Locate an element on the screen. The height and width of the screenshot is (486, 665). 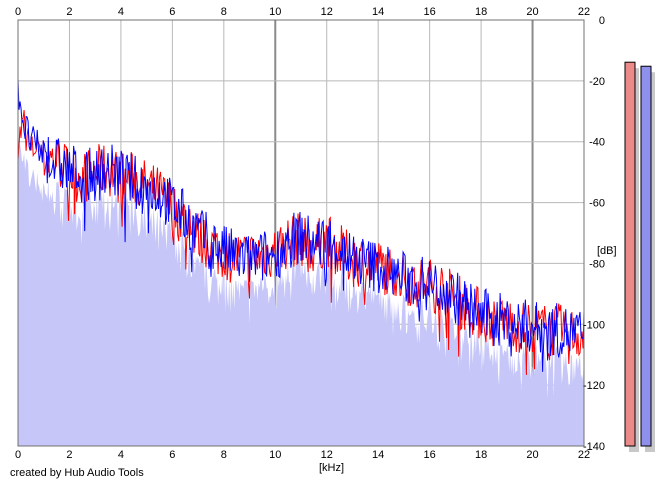
x-tick-labels-top: 0 2 4 6 8 10 12 14 16 18 20 22 is located at coordinates (302, 12).